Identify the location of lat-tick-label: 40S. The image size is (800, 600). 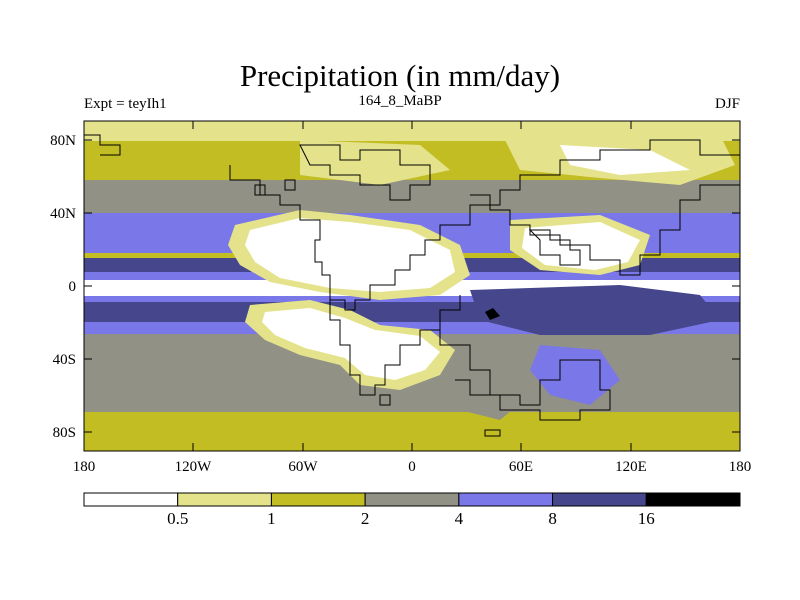
(64, 360).